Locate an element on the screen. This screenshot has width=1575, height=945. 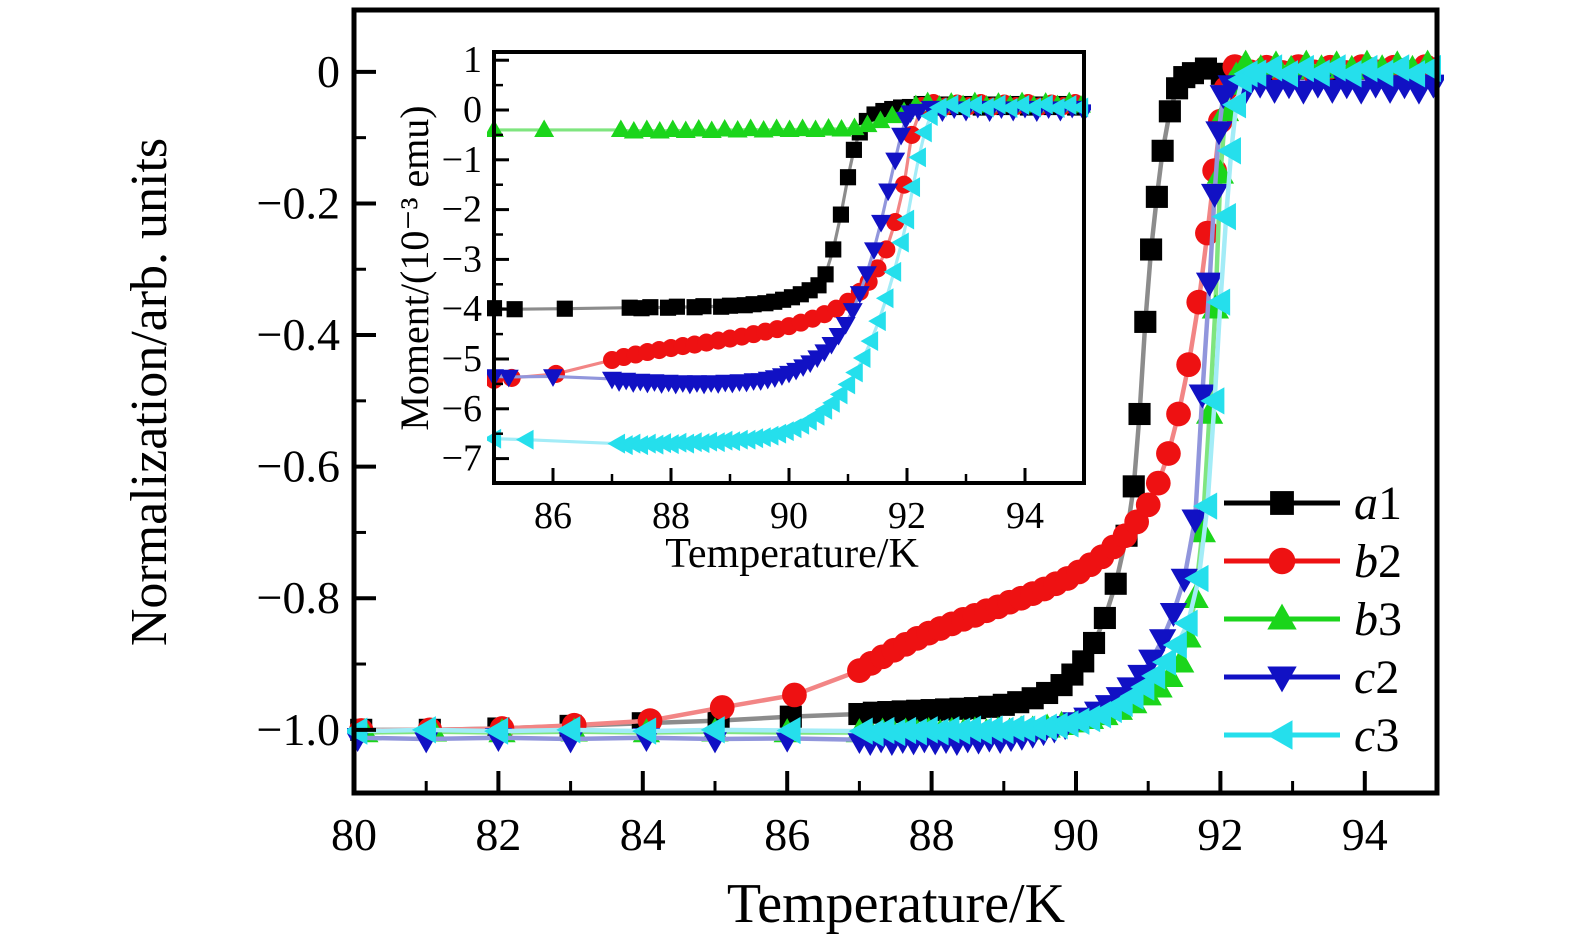
legend-item-a1: a1 is located at coordinates (1313, 503).